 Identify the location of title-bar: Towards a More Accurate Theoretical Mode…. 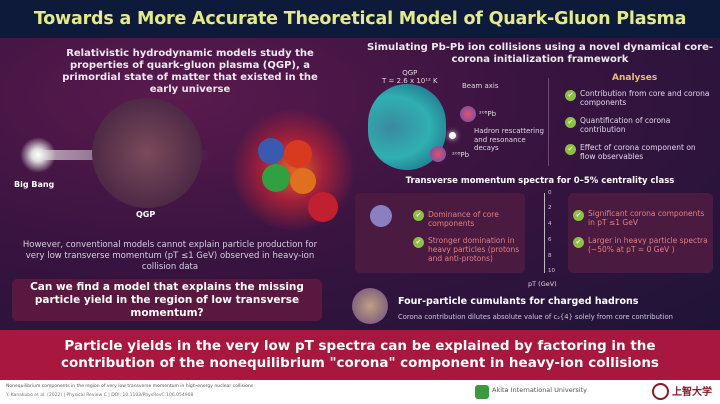
(360, 19).